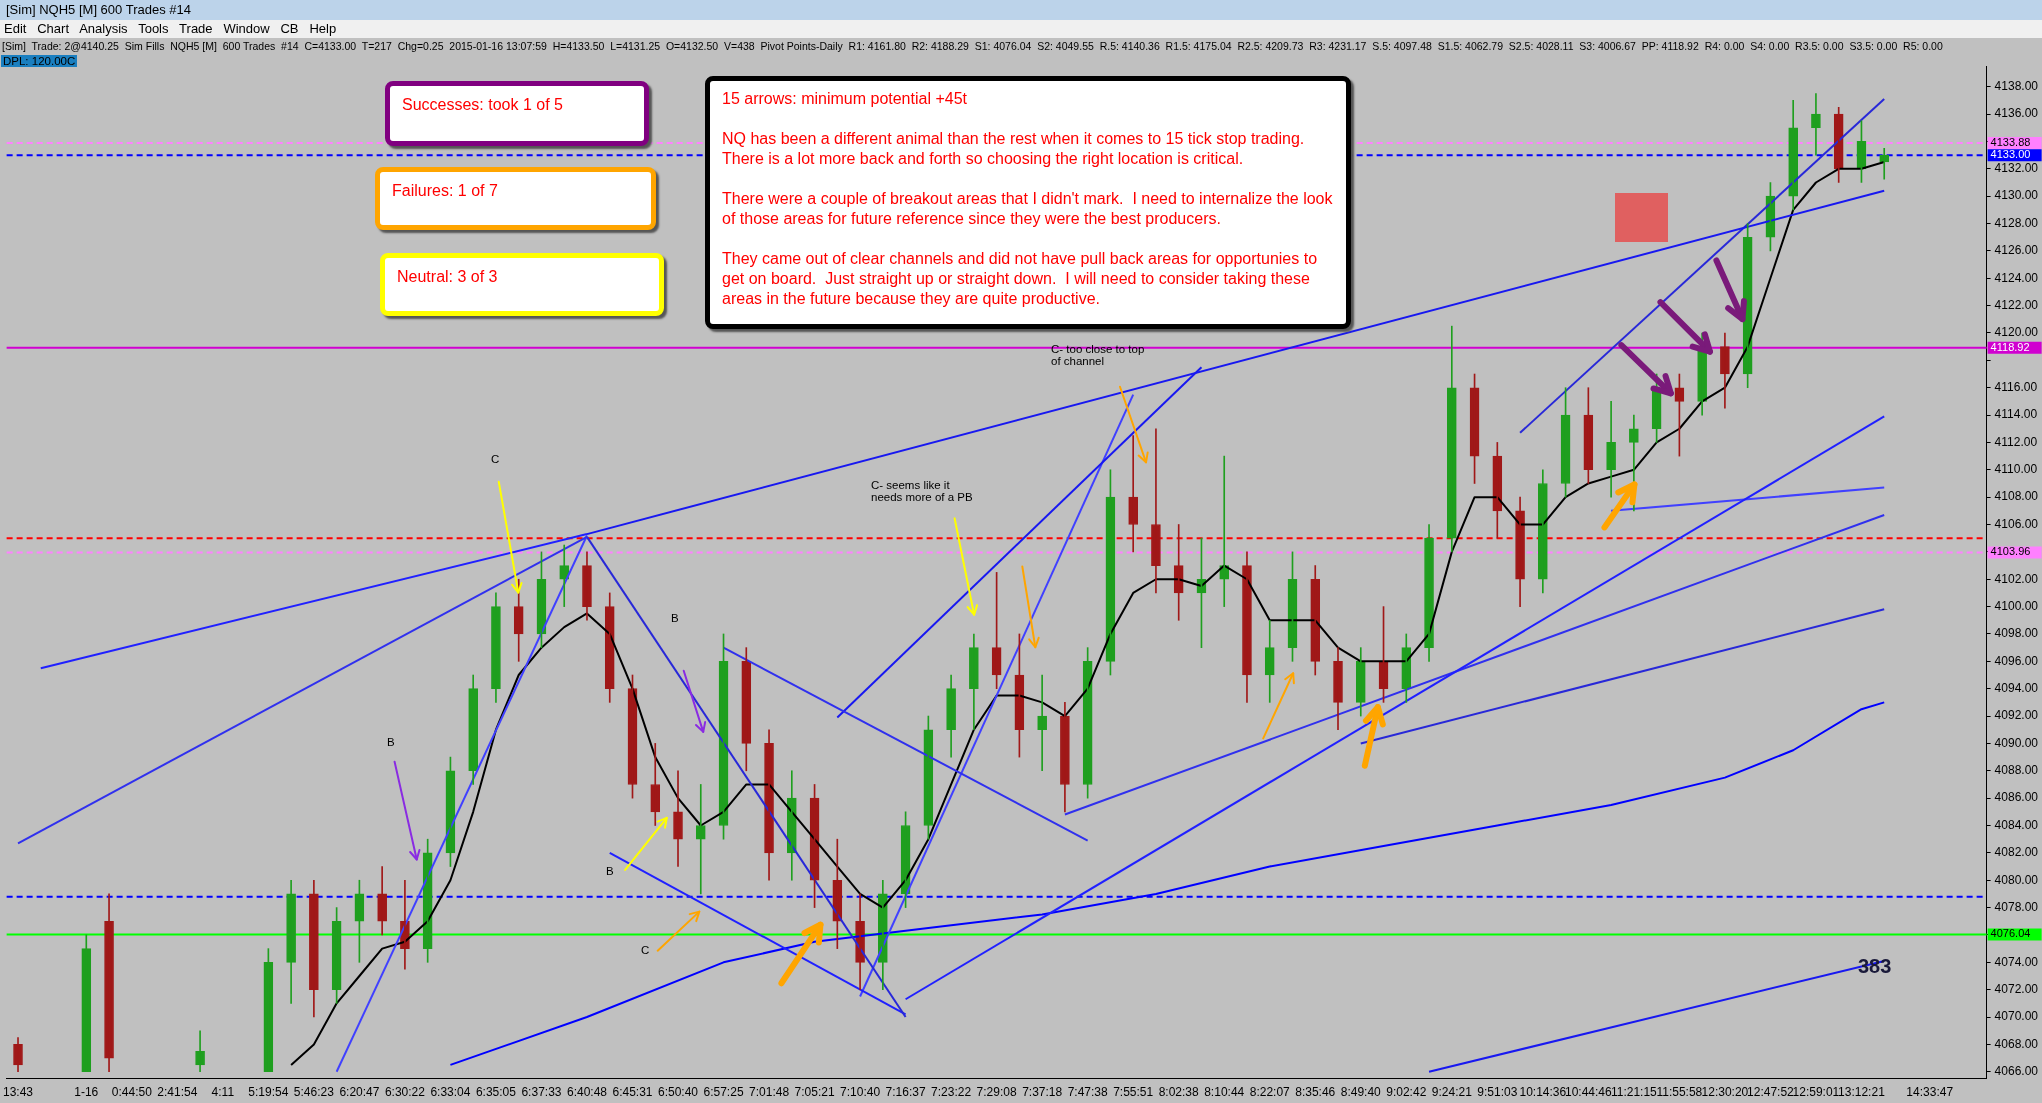 The image size is (2042, 1103). What do you see at coordinates (1862, 1092) in the screenshot?
I see `x-tick-label: 13:12:21` at bounding box center [1862, 1092].